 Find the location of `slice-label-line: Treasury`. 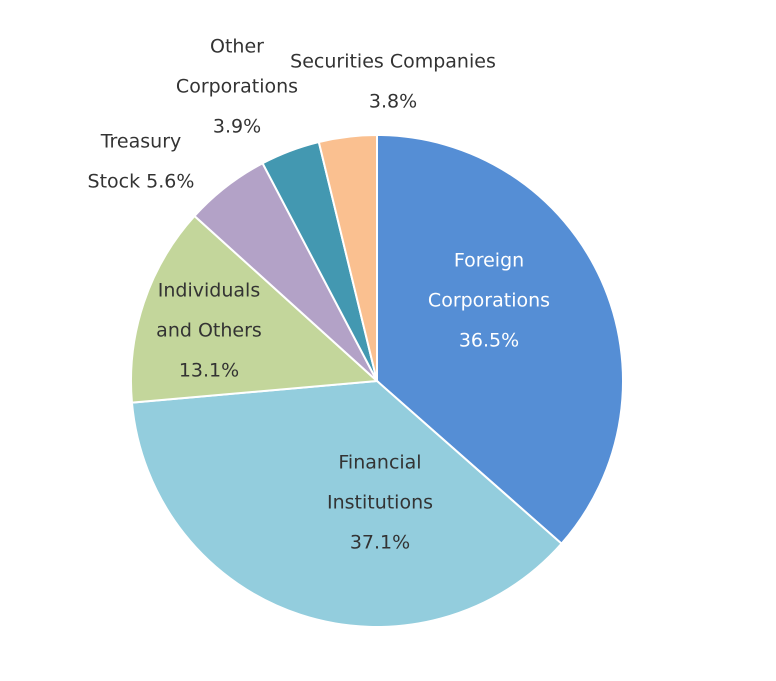

slice-label-line: Treasury is located at coordinates (141, 142).